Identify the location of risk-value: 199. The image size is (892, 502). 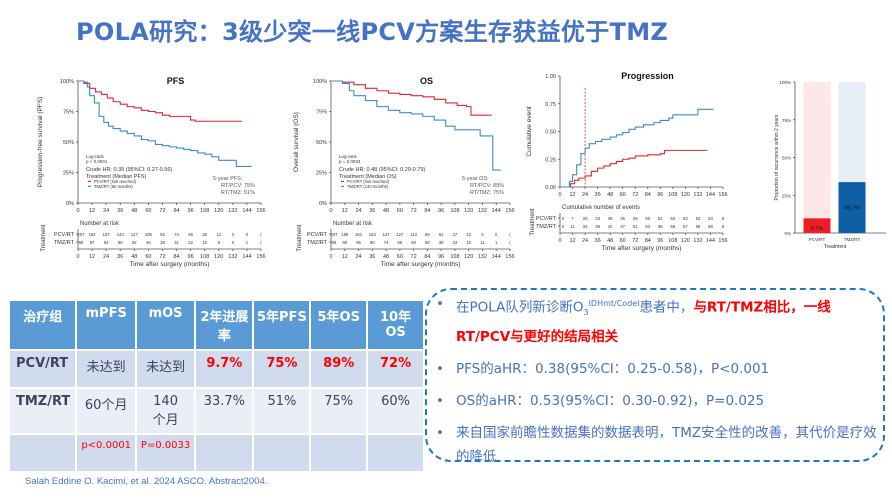
(345, 234).